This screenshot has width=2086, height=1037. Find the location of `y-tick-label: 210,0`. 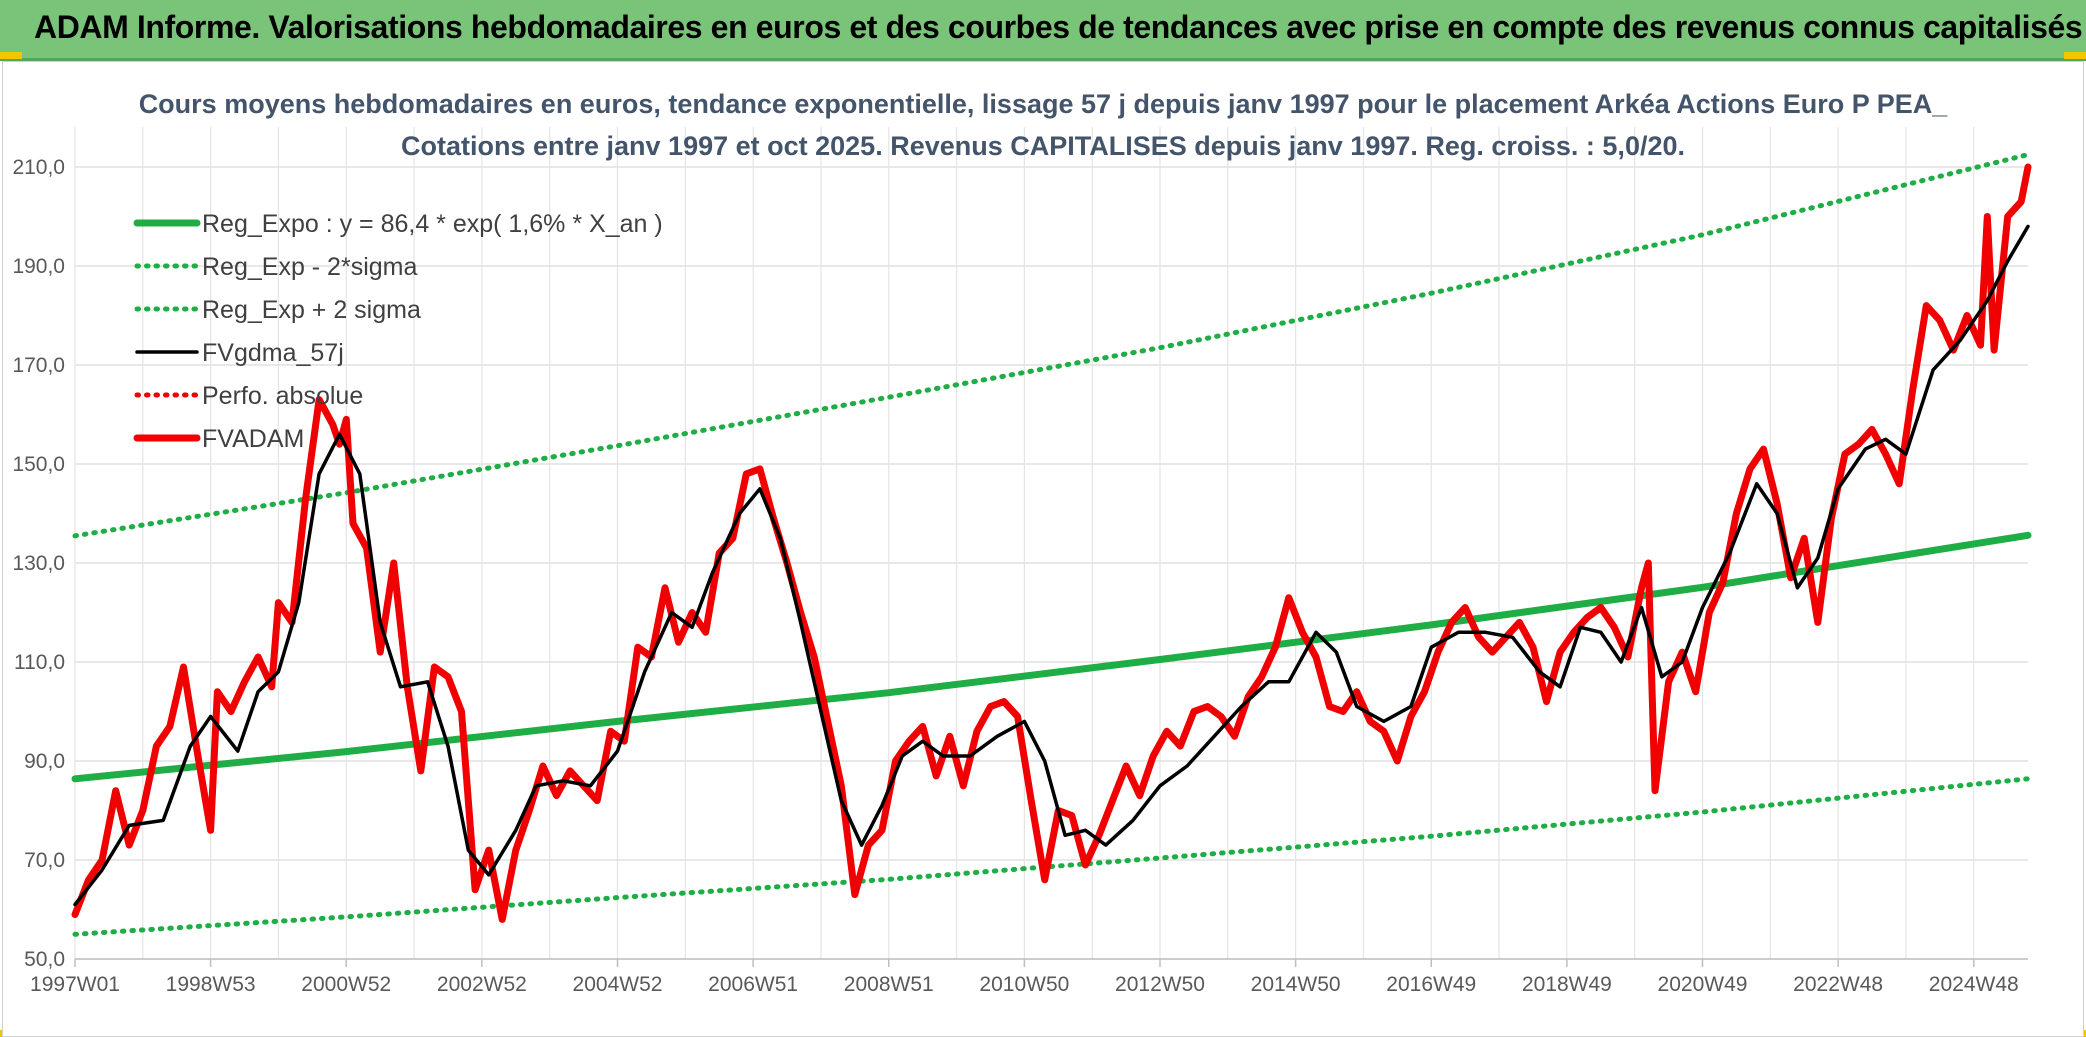

y-tick-label: 210,0 is located at coordinates (38, 167).